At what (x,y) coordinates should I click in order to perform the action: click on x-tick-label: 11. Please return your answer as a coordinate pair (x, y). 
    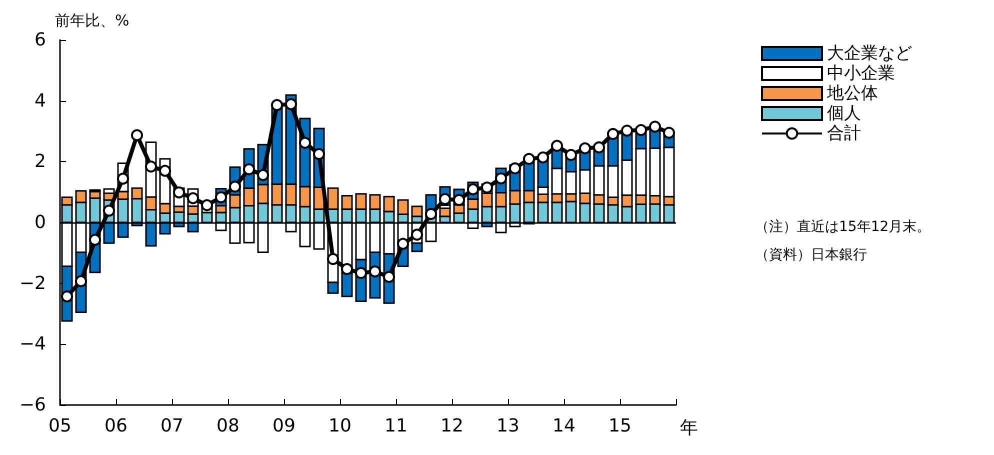
    Looking at the image, I should click on (396, 426).